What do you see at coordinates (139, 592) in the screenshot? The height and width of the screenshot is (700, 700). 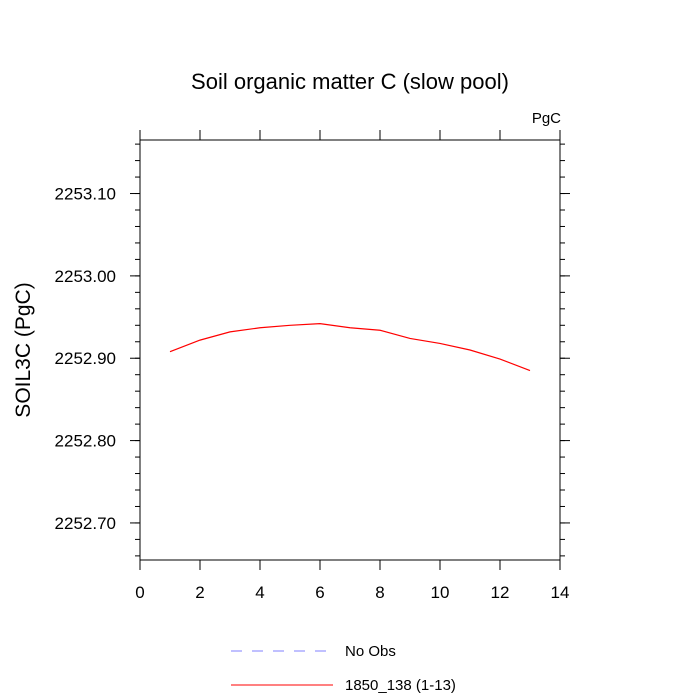 I see `x-tick-label: 0` at bounding box center [139, 592].